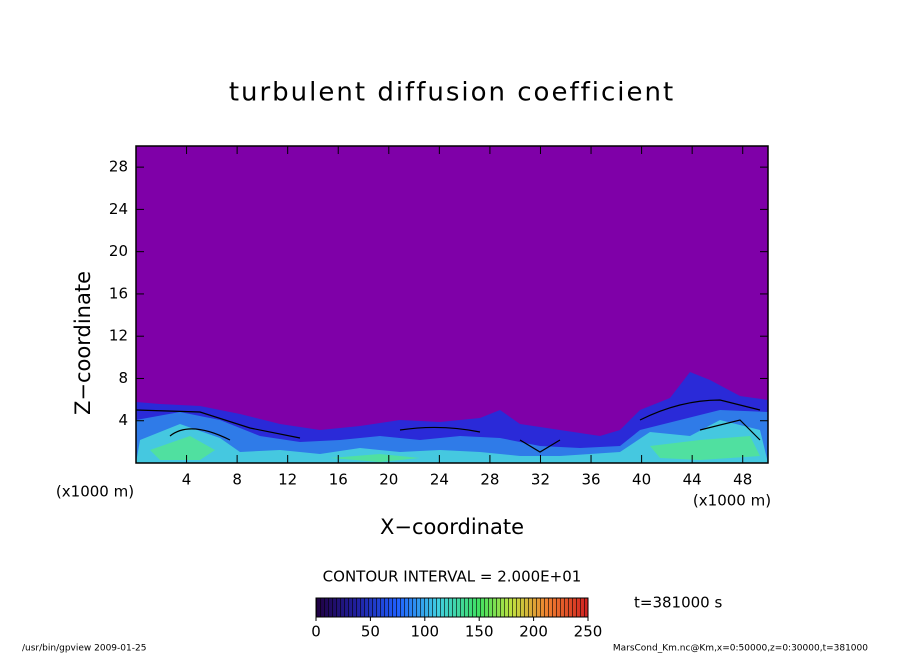  Describe the element at coordinates (588, 632) in the screenshot. I see `colorbar-tick-label: 250` at that location.